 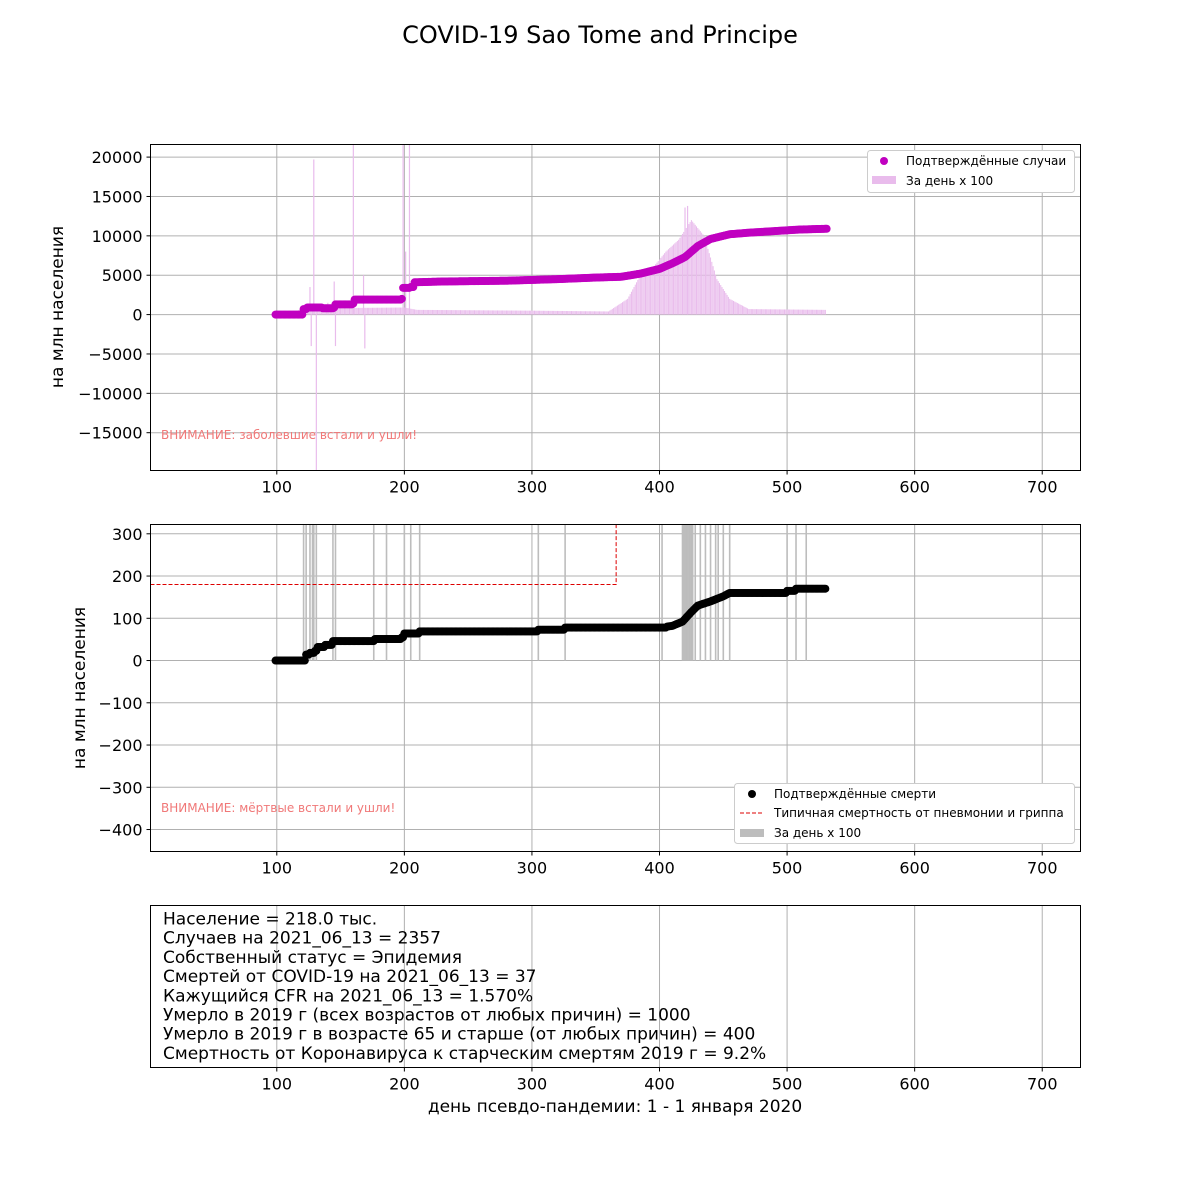 I want to click on cases-legend-marker, so click(x=884, y=161).